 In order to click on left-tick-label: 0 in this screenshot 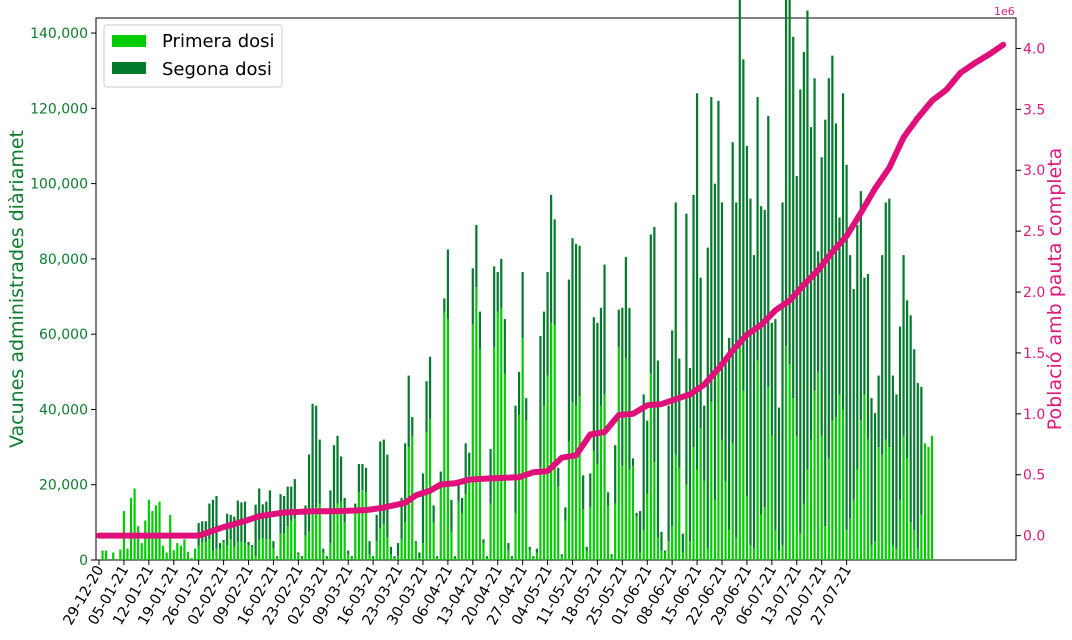, I will do `click(83, 561)`.